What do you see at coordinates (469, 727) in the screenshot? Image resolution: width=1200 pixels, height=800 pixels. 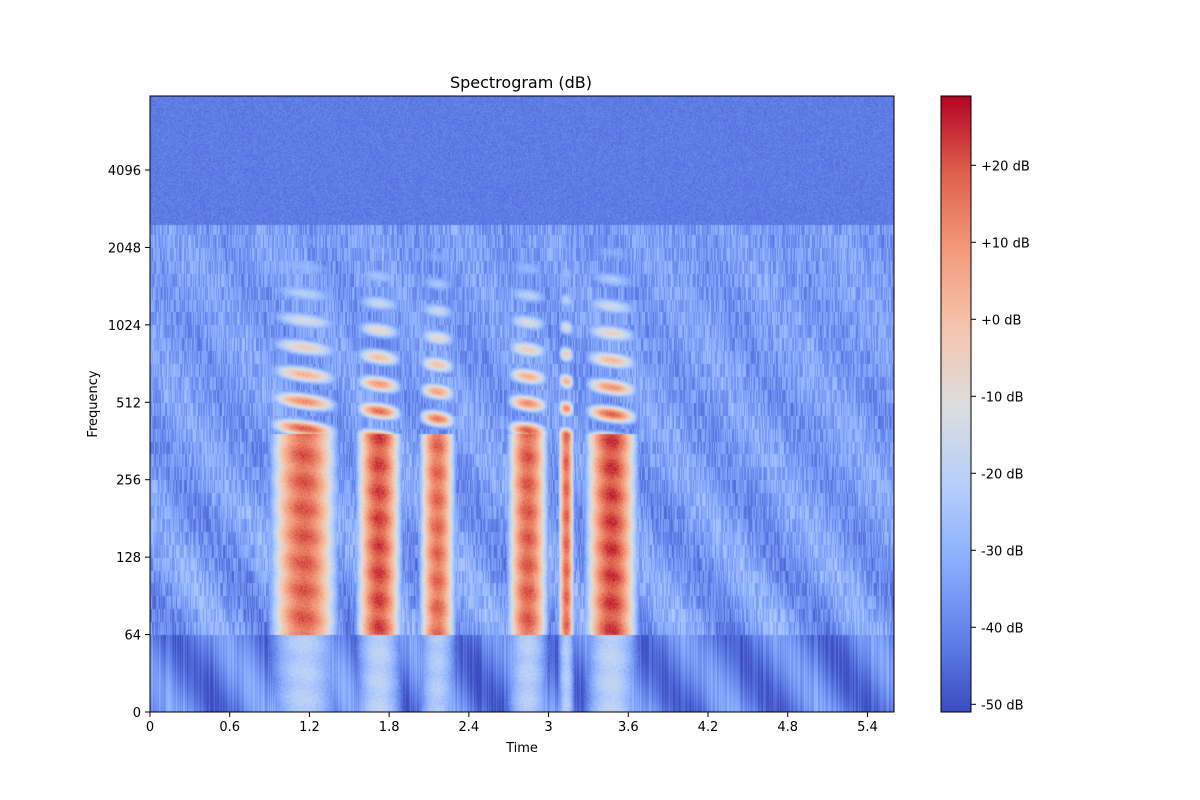 I see `x-tick-label: 2.4` at bounding box center [469, 727].